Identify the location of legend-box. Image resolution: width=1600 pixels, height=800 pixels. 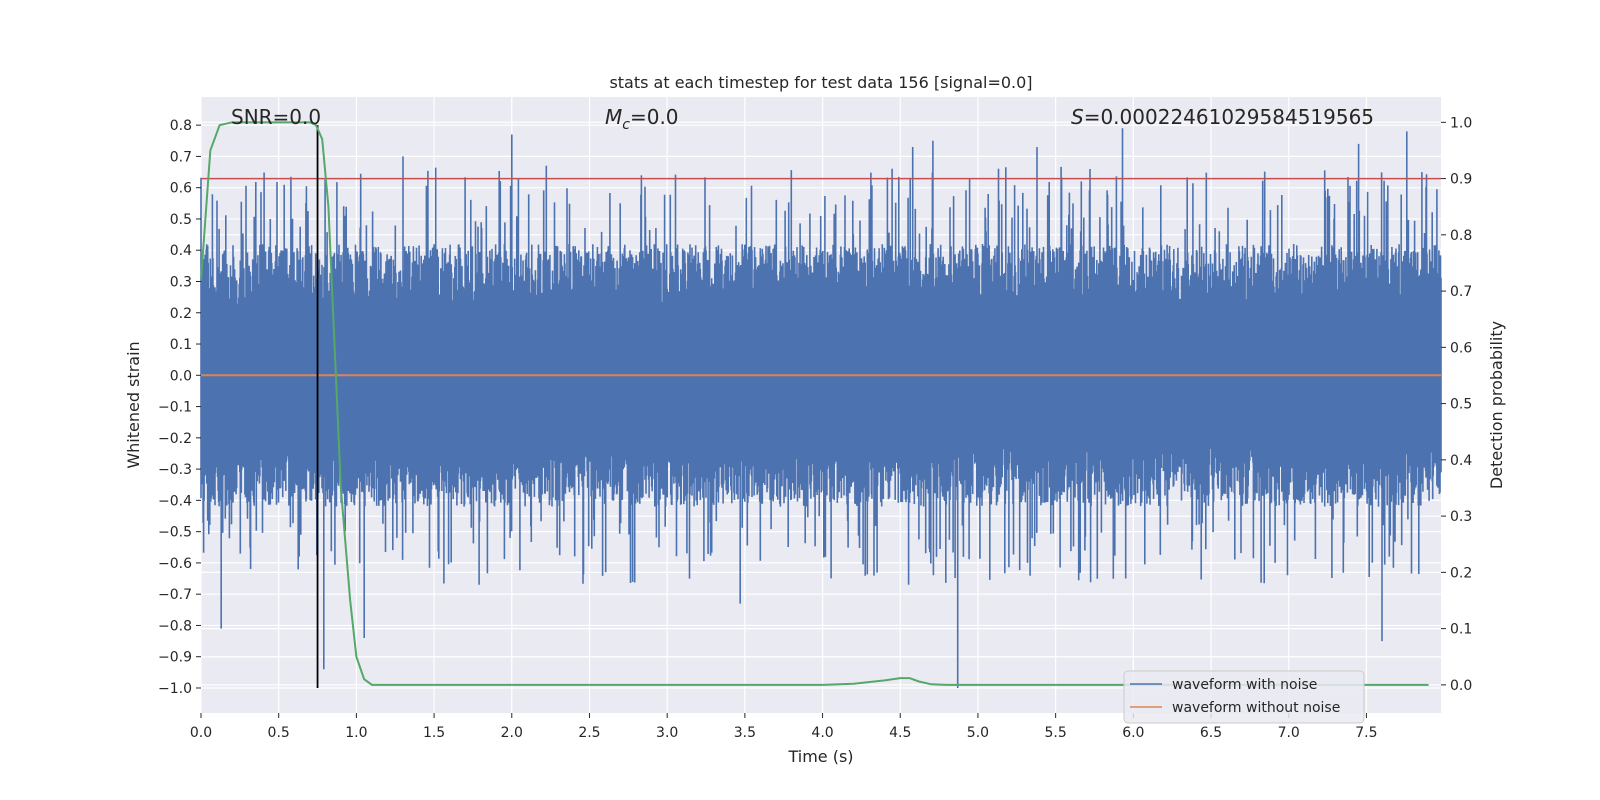
(1244, 697).